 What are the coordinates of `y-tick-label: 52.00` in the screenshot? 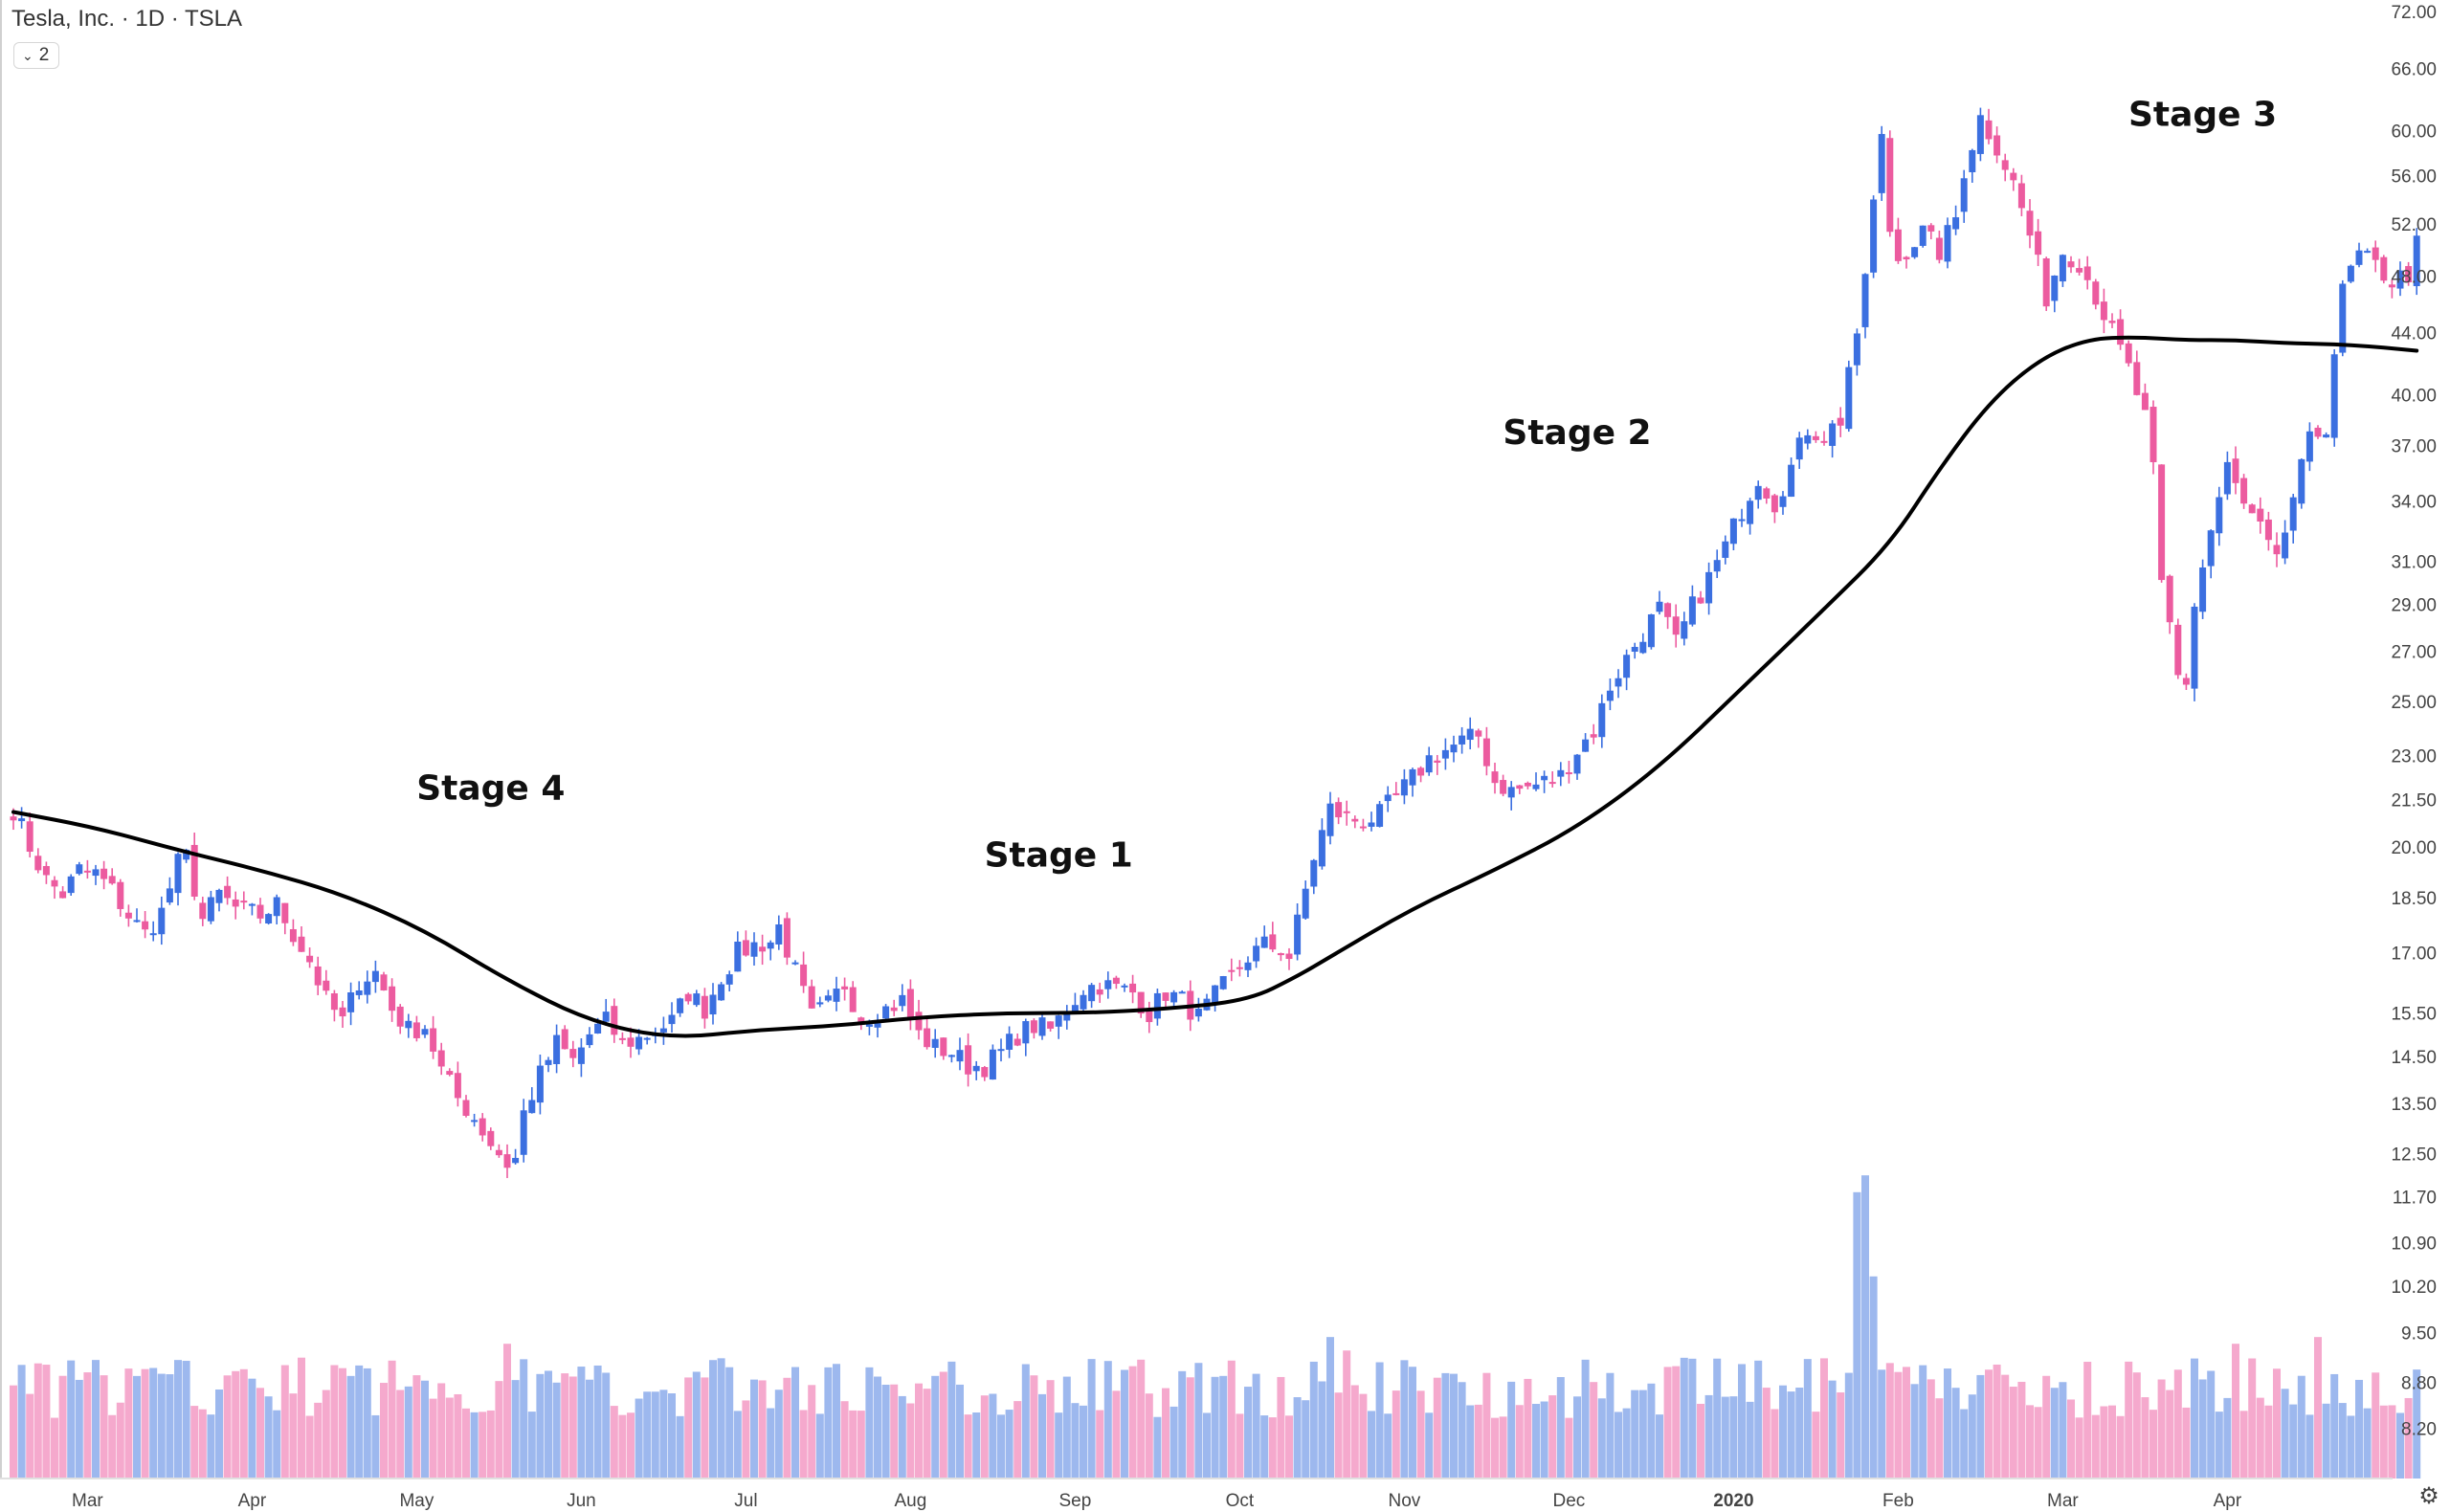 It's located at (2414, 225).